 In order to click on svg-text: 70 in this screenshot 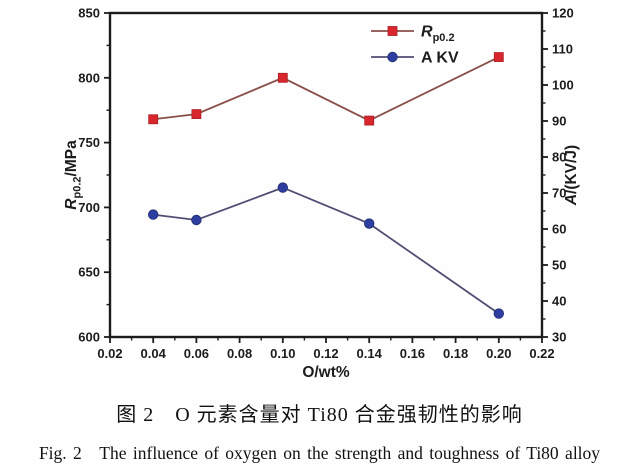, I will do `click(559, 193)`.